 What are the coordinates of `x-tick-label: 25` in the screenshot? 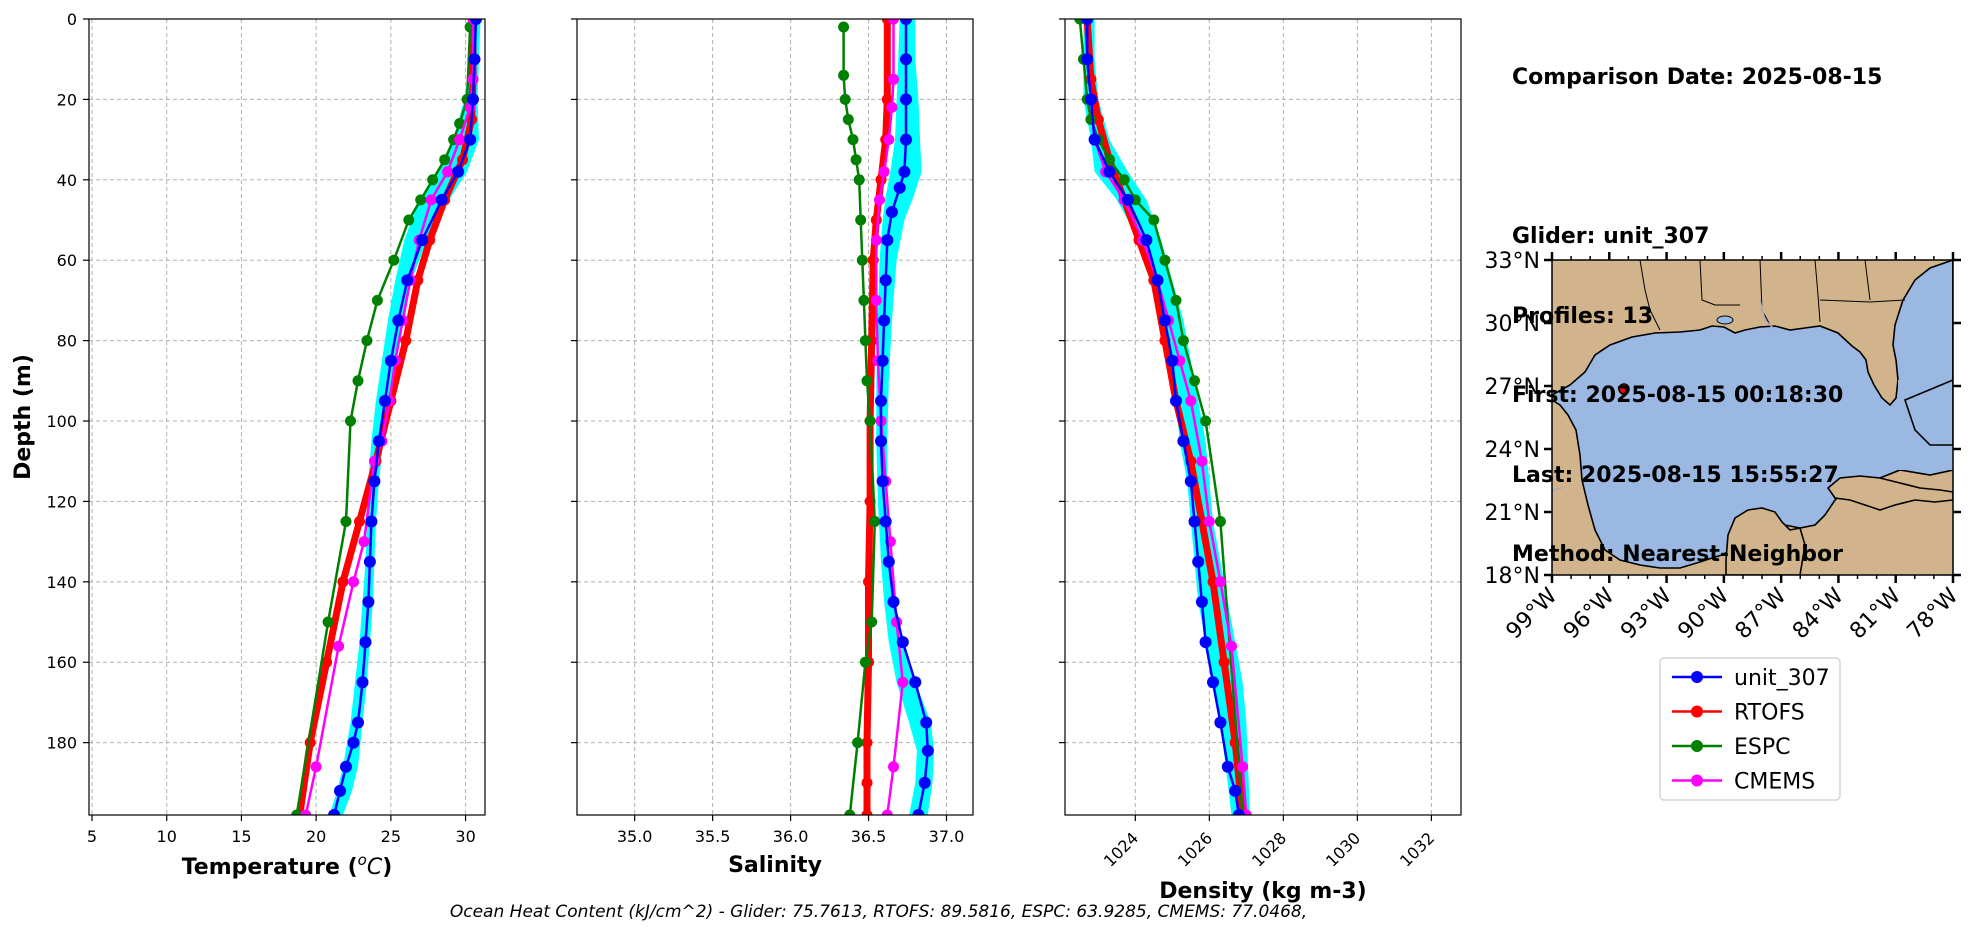 It's located at (391, 836).